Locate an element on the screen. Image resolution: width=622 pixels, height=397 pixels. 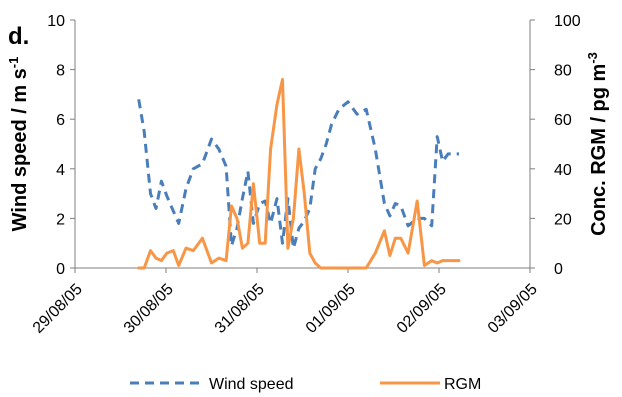
left-axis-title: Wind speed / m s-1 is located at coordinates (18, 144).